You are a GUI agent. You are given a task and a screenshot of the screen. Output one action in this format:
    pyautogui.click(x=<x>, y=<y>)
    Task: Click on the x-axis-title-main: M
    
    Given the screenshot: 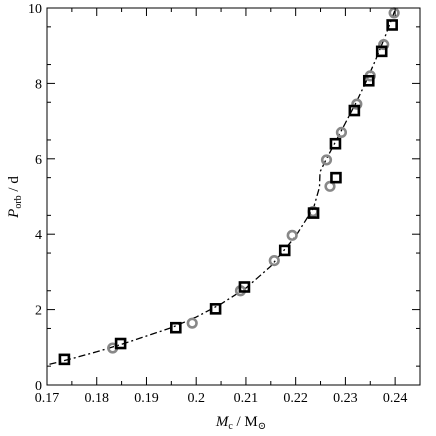 What is the action you would take?
    pyautogui.click(x=222, y=422)
    